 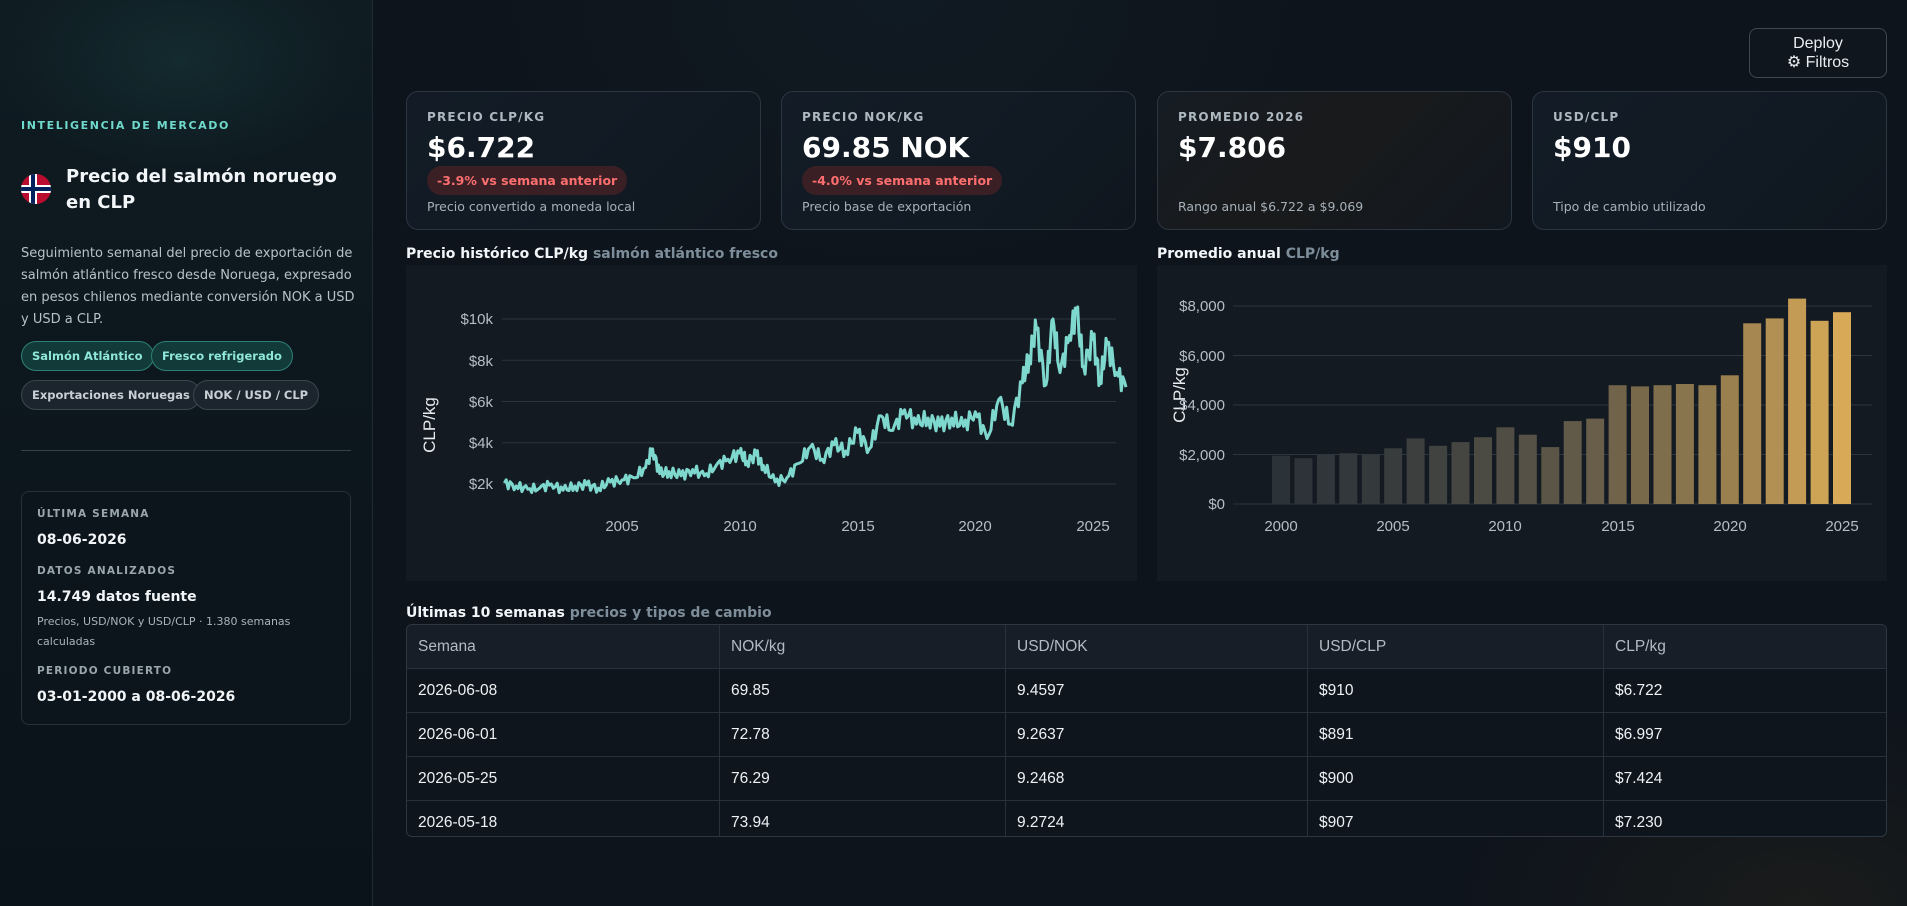 What do you see at coordinates (1280, 526) in the screenshot?
I see `x-tick: 2000` at bounding box center [1280, 526].